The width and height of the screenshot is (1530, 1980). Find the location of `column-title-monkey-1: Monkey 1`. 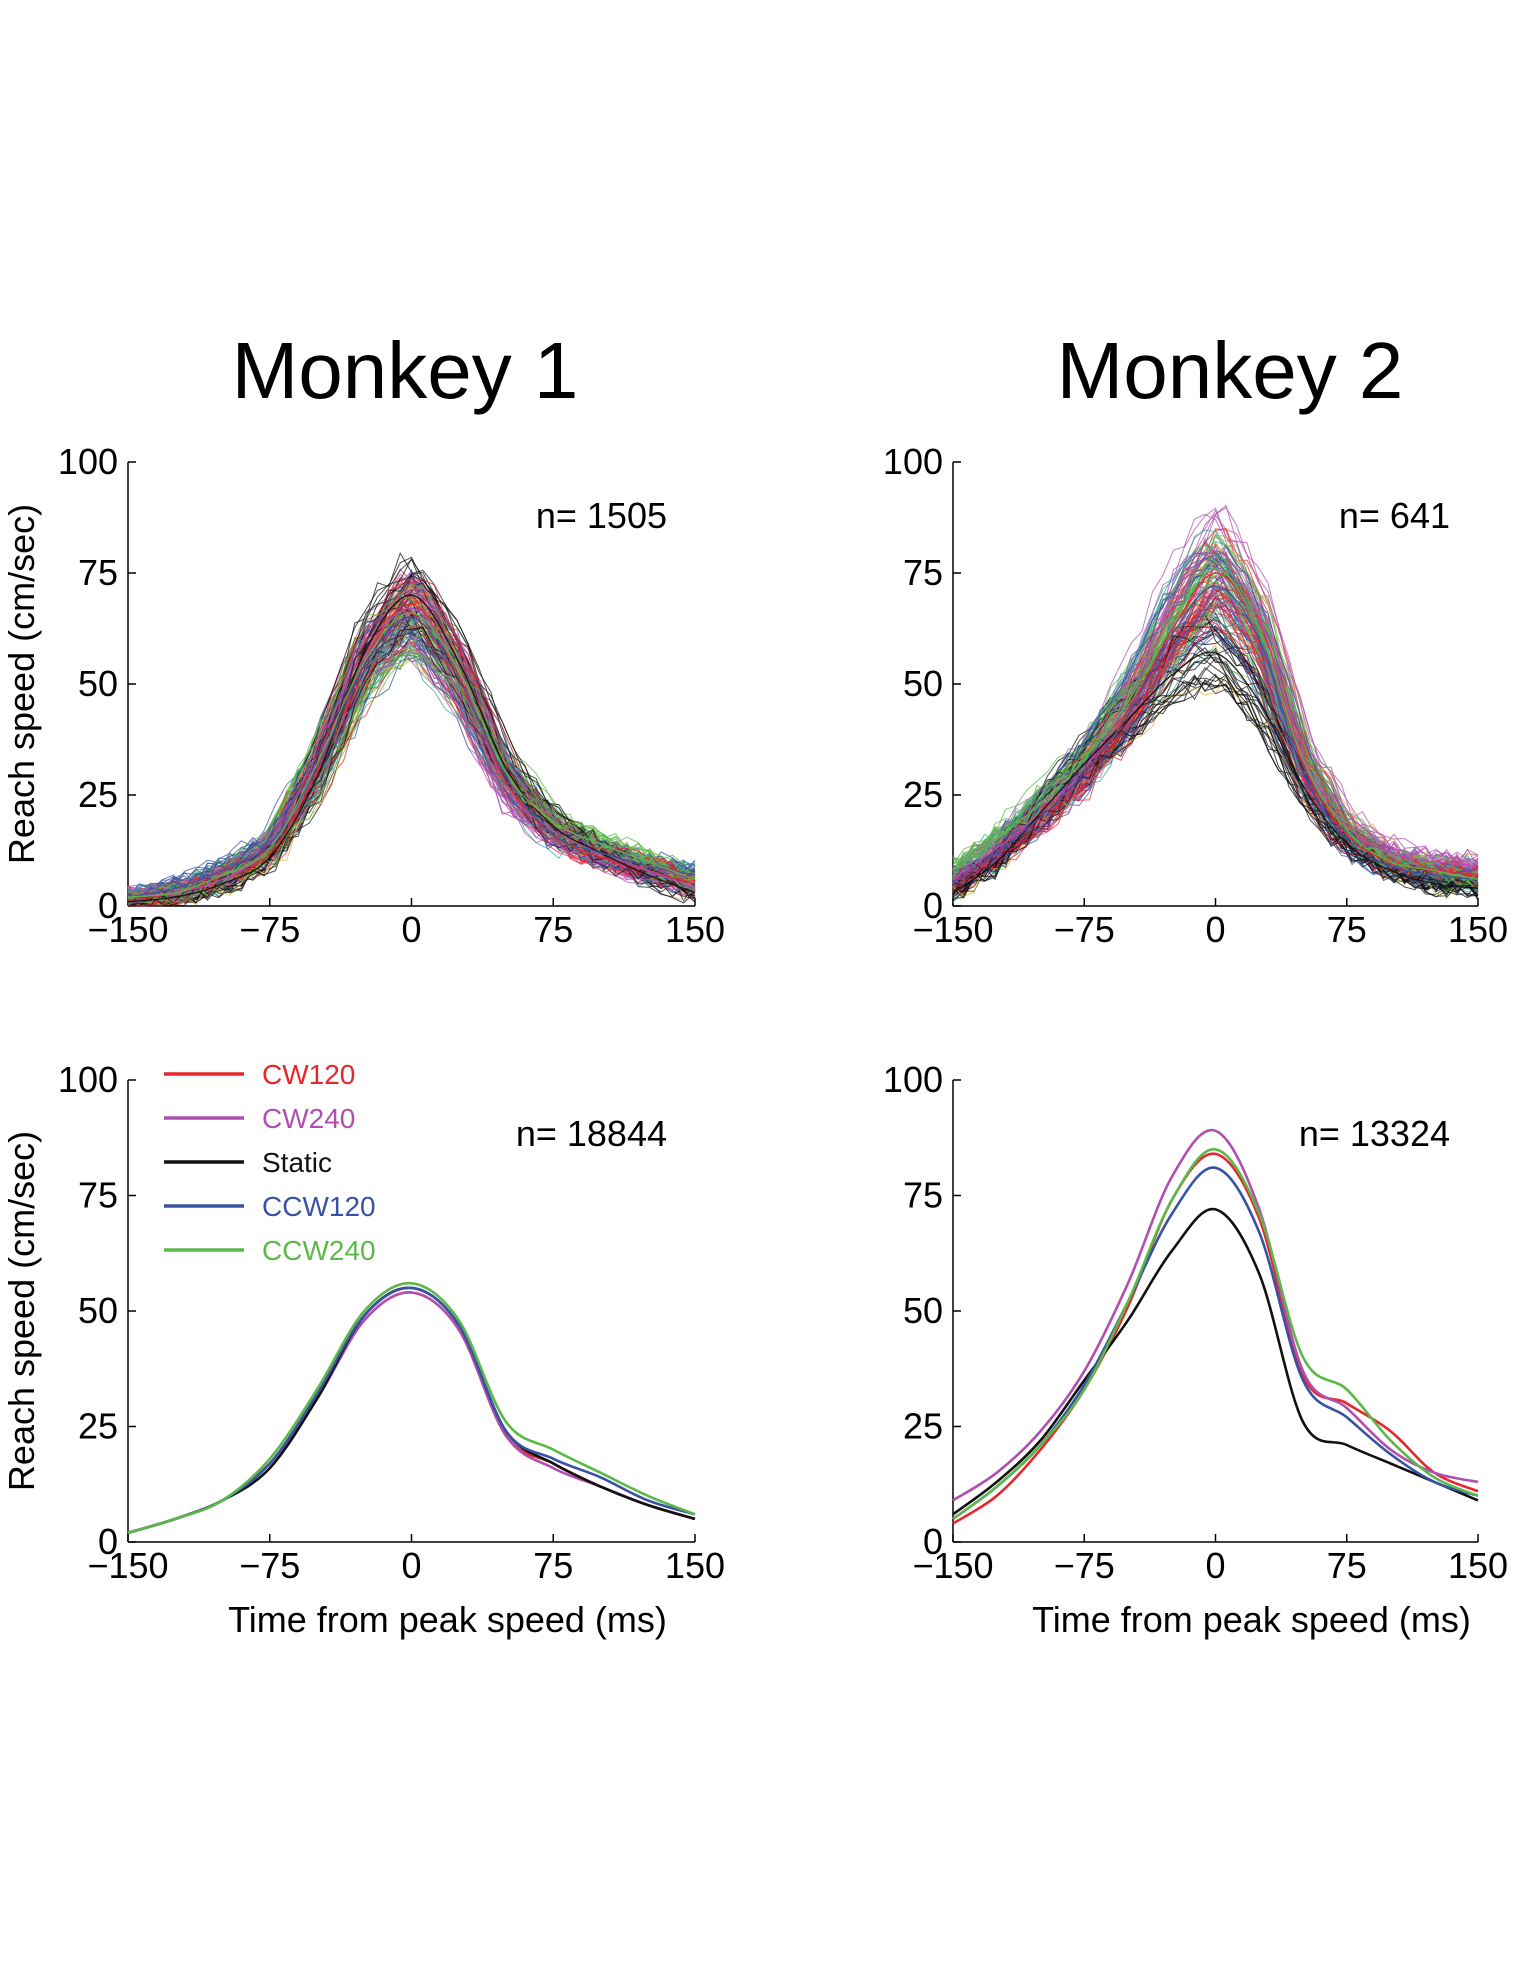

column-title-monkey-1: Monkey 1 is located at coordinates (405, 370).